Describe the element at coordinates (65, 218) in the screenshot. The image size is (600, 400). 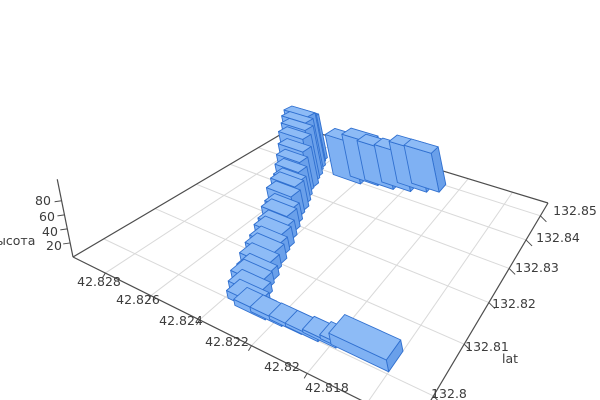
I see `z-axis-line` at that location.